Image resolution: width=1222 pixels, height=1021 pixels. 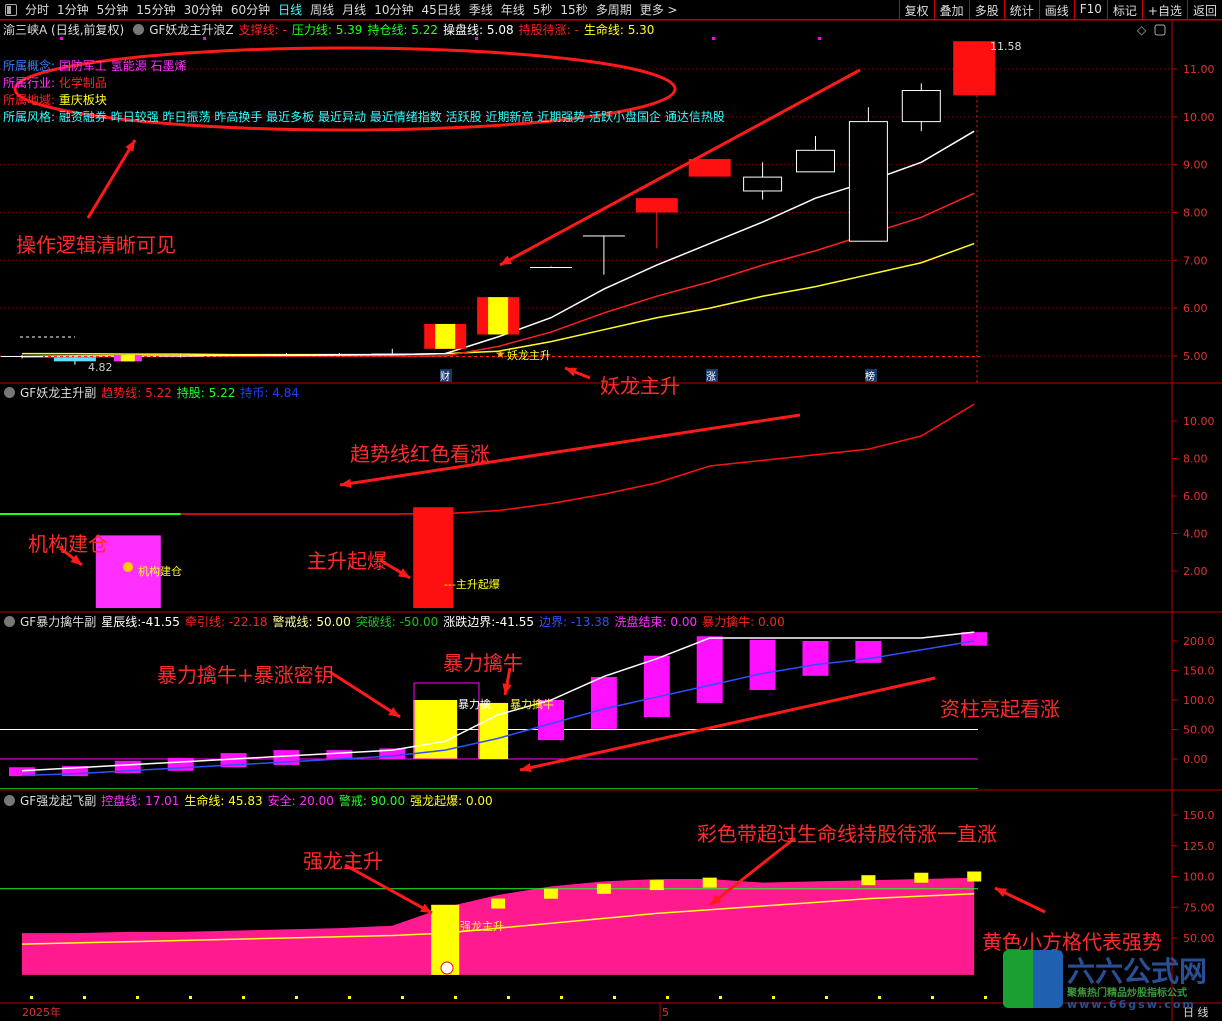 What do you see at coordinates (1196, 1012) in the screenshot?
I see `period-corner-label: 日 线` at bounding box center [1196, 1012].